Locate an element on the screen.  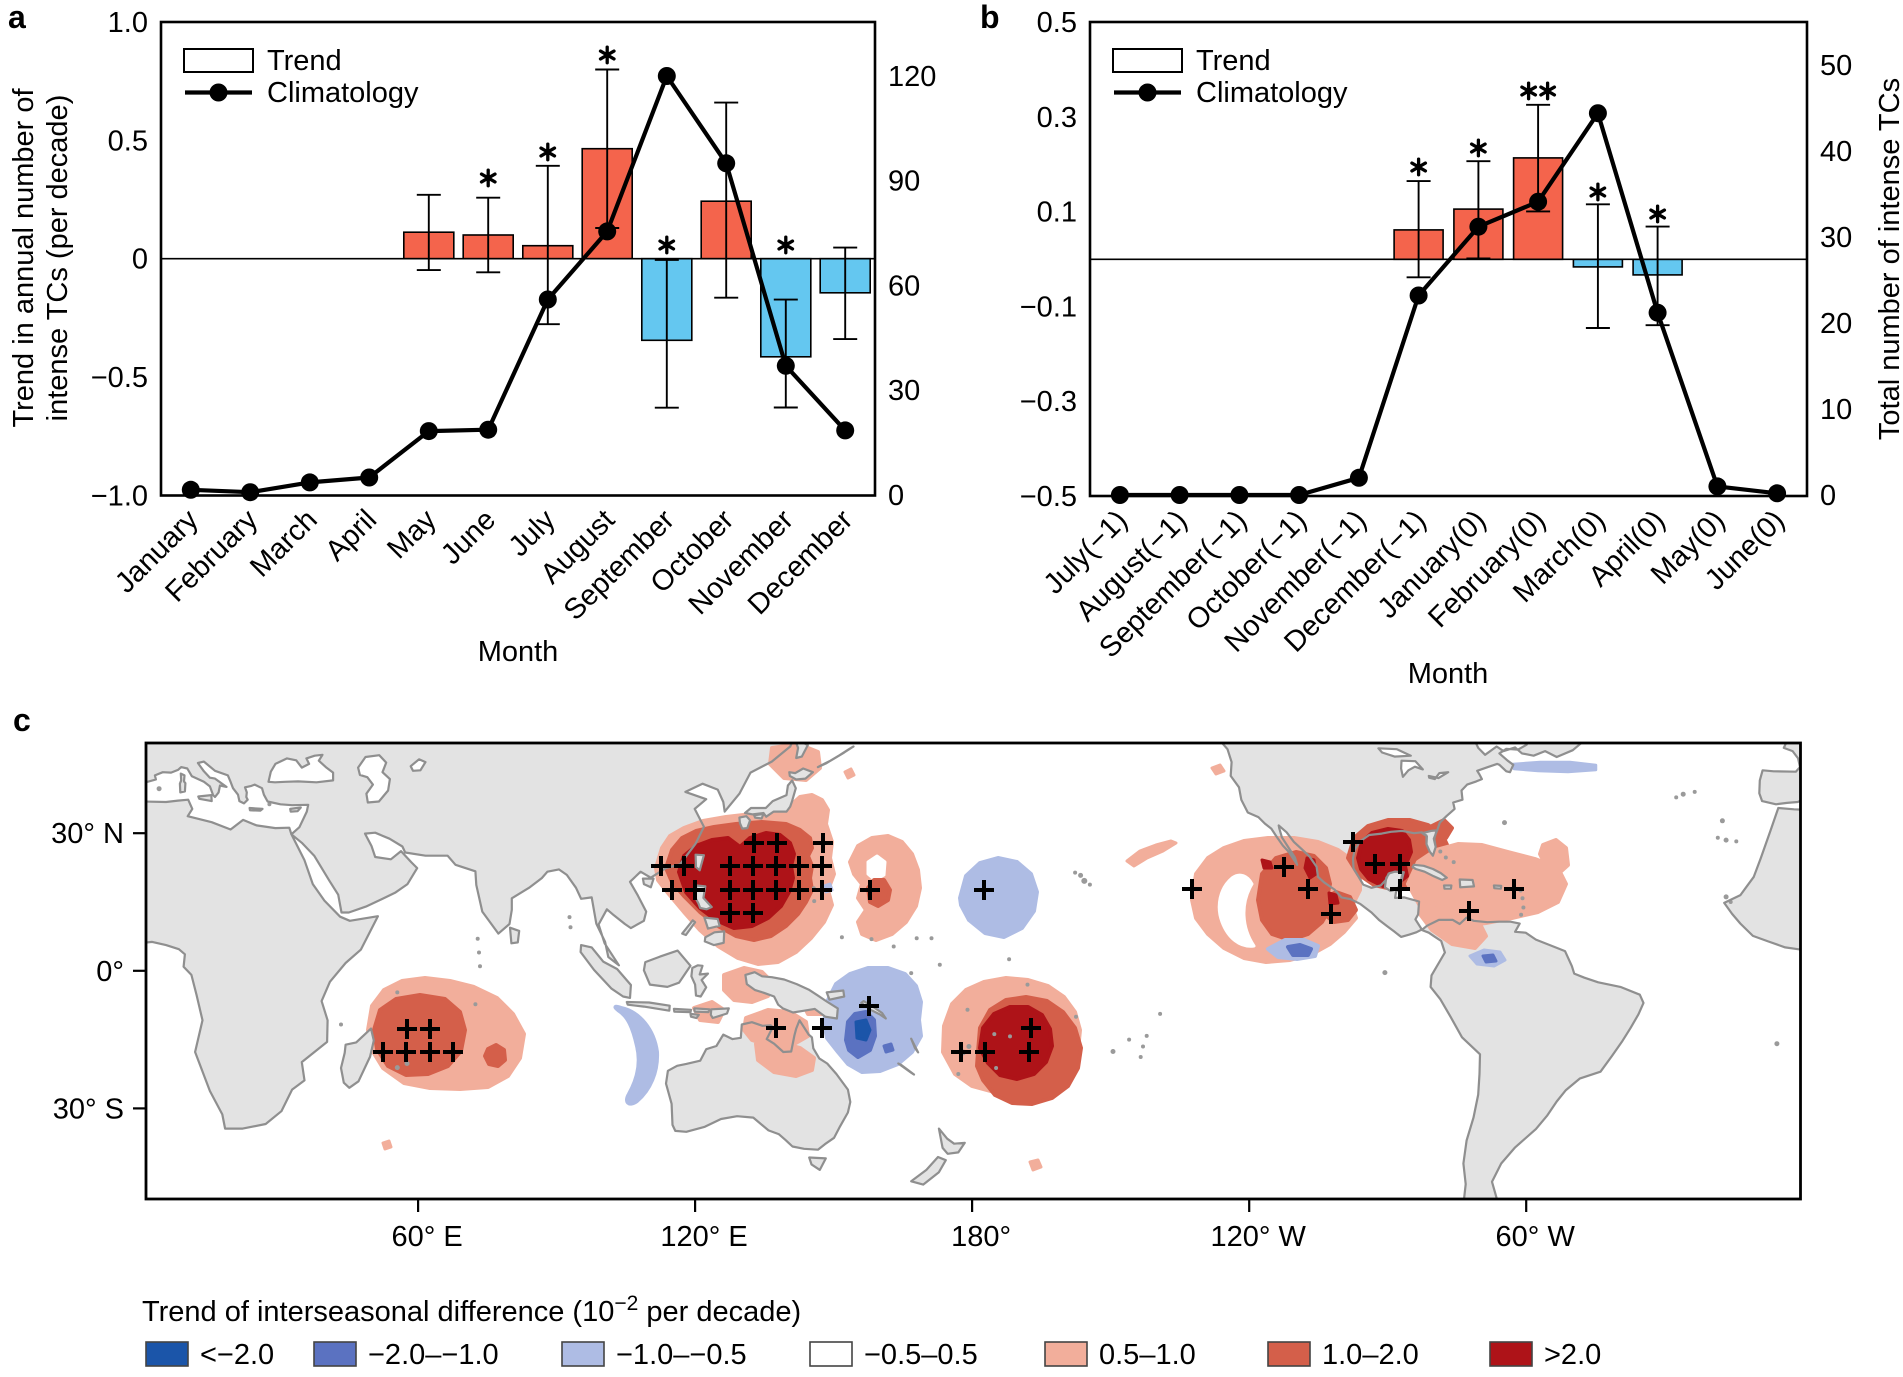
svg-text: June is located at coordinates (468, 537).